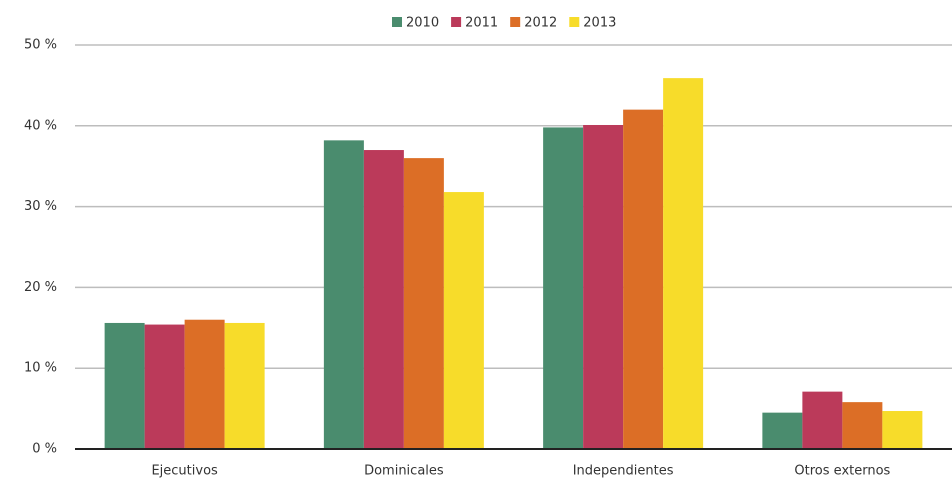 The image size is (952, 495). What do you see at coordinates (842, 471) in the screenshot?
I see `x-tick-label: Otros externos` at bounding box center [842, 471].